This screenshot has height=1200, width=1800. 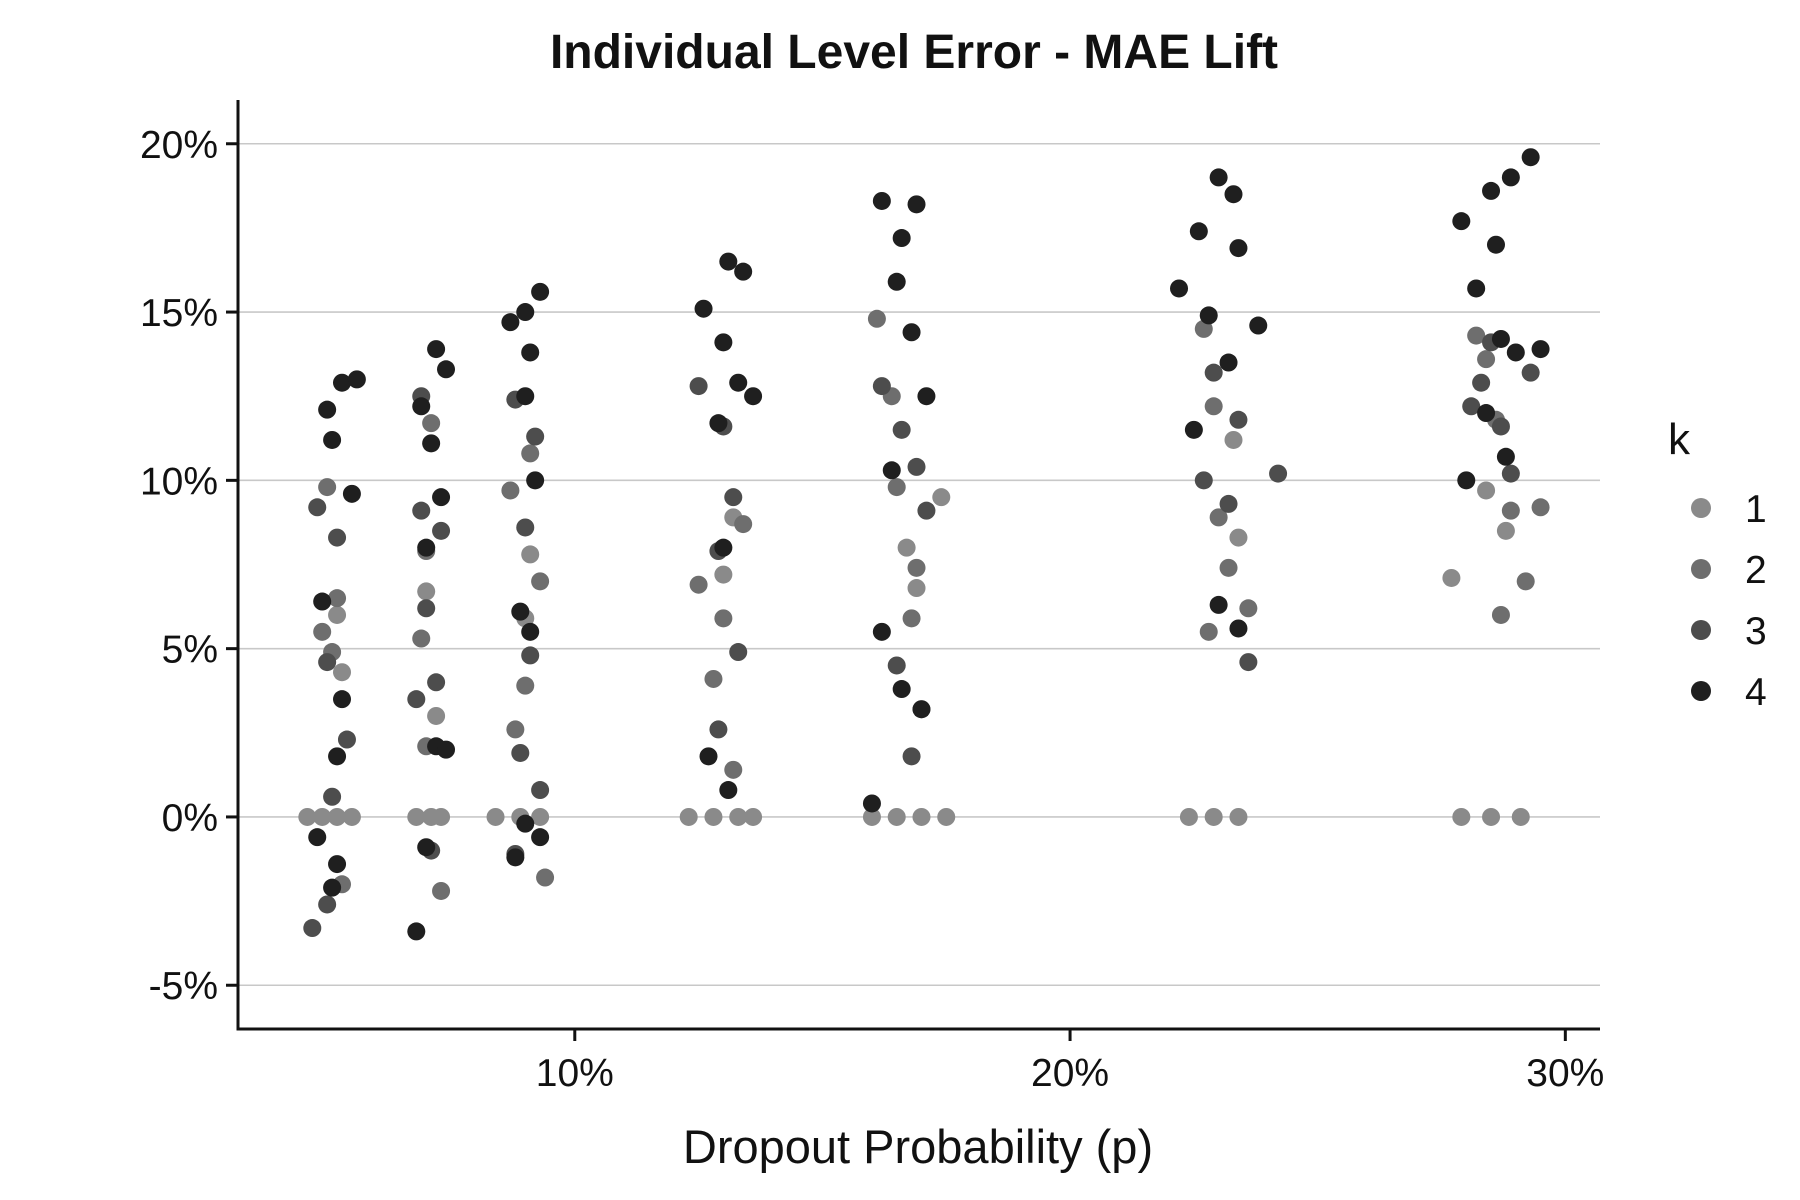 I want to click on legend-label: 2, so click(x=1756, y=570).